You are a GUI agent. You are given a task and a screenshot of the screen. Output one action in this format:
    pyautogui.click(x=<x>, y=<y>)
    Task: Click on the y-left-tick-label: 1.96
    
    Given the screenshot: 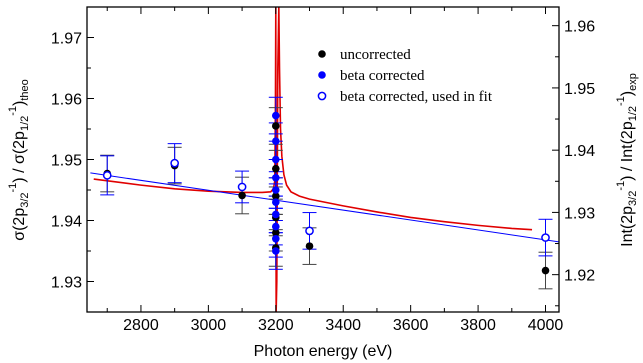 What is the action you would take?
    pyautogui.click(x=66, y=100)
    